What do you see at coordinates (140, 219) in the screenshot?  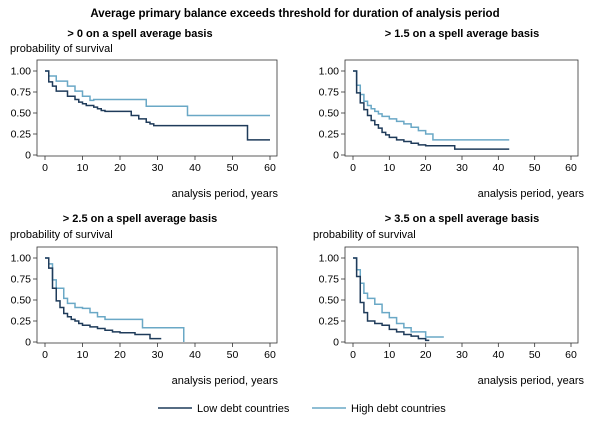 I see `panel-title: > 2.5 on a spell average basis` at bounding box center [140, 219].